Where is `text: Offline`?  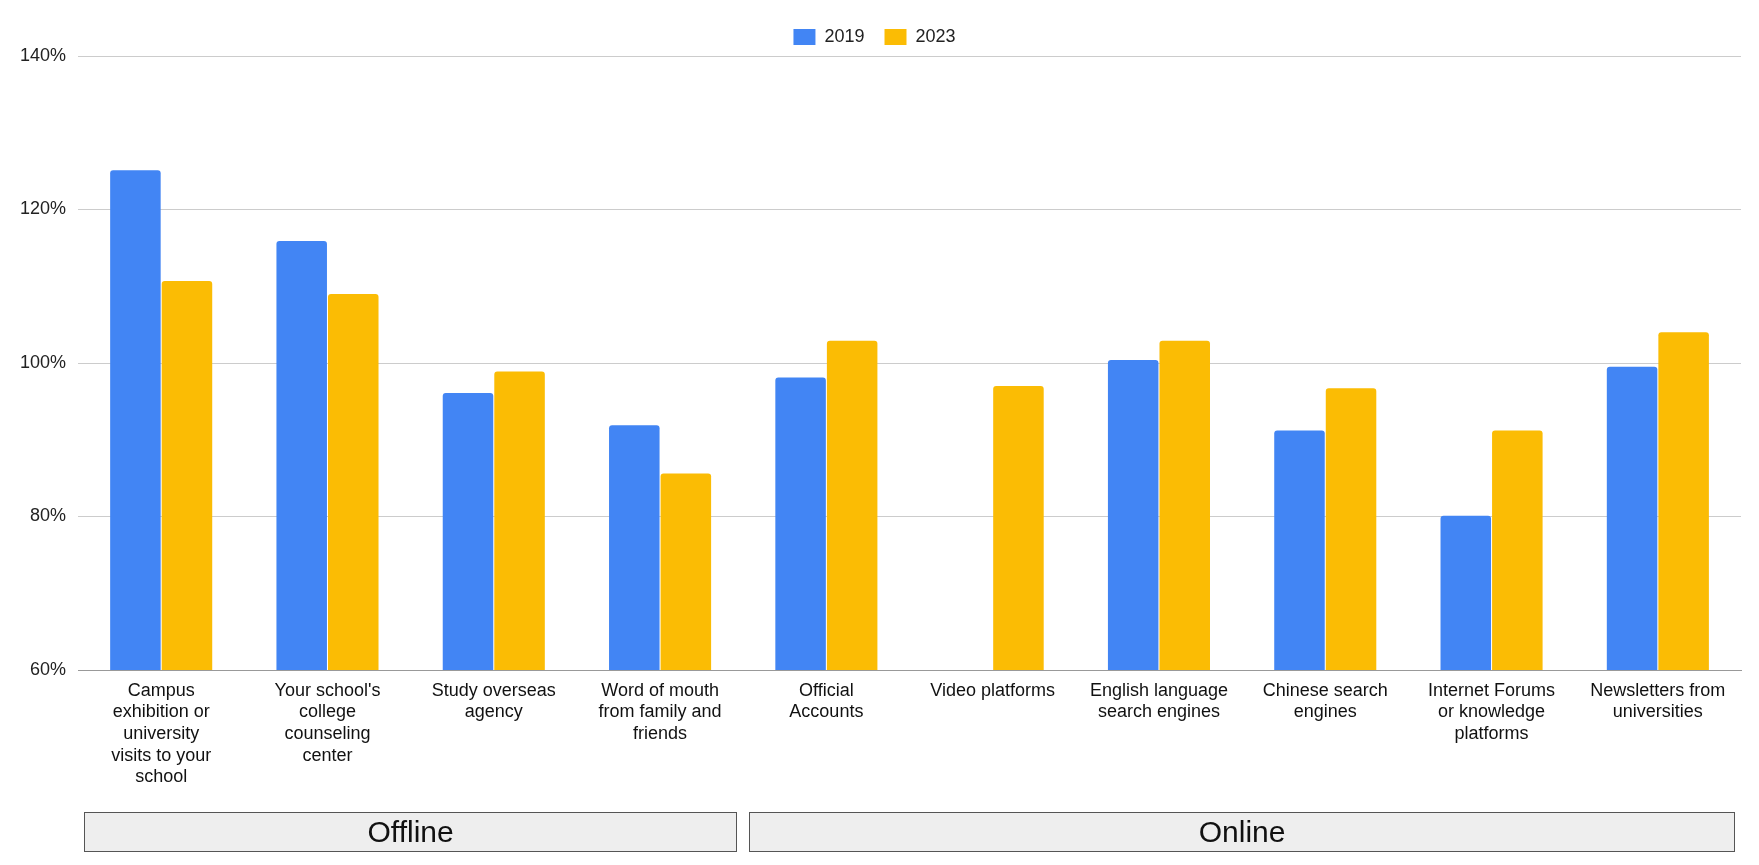
text: Offline is located at coordinates (411, 832).